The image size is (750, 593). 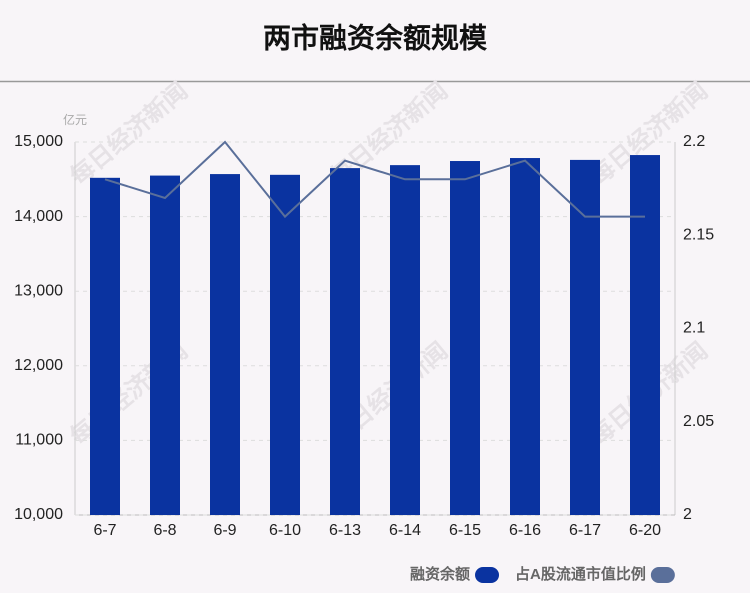 I want to click on y2-tick-label: 2.1, so click(x=694, y=328).